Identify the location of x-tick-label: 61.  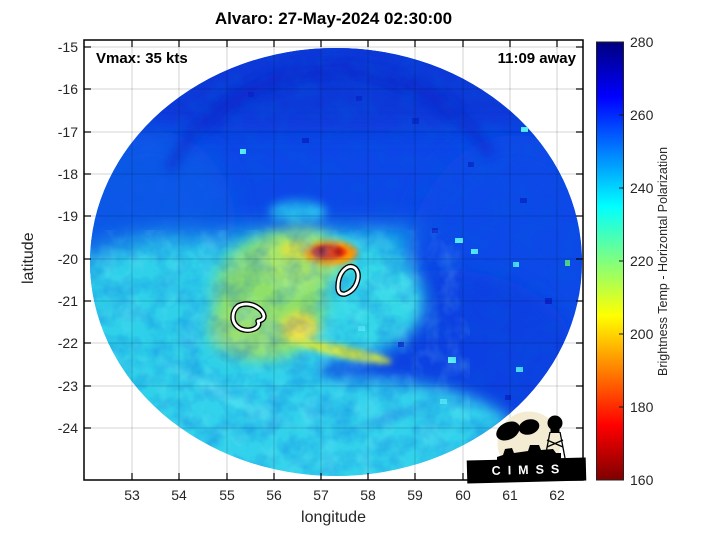
(510, 495).